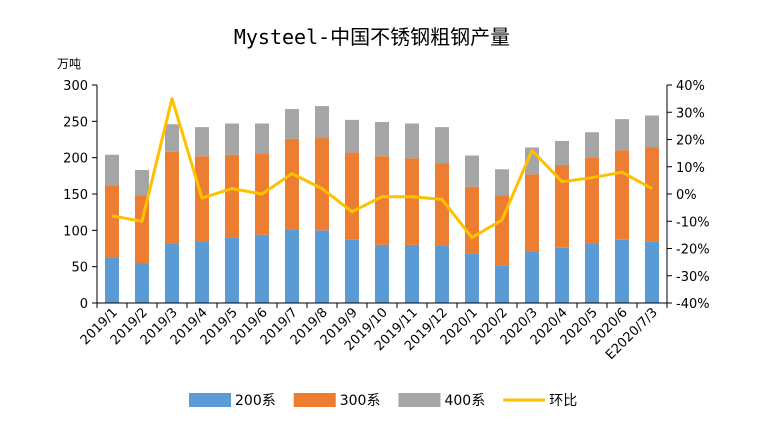  I want to click on bar-300系-2019/5, so click(232, 196).